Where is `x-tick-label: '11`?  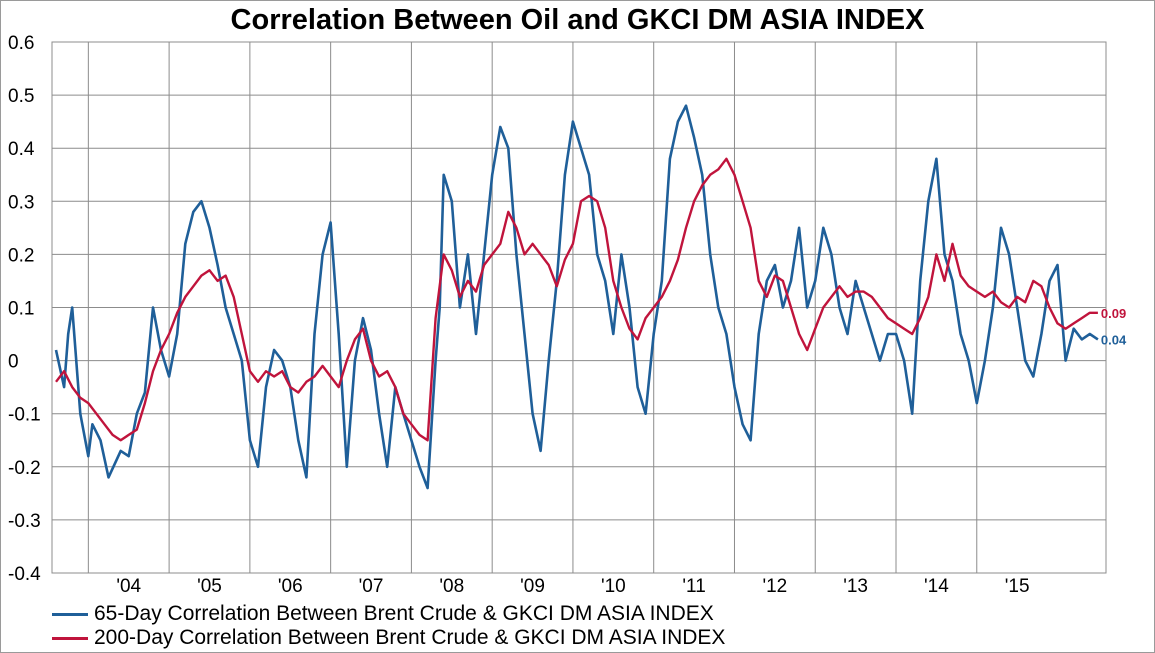 x-tick-label: '11 is located at coordinates (693, 586).